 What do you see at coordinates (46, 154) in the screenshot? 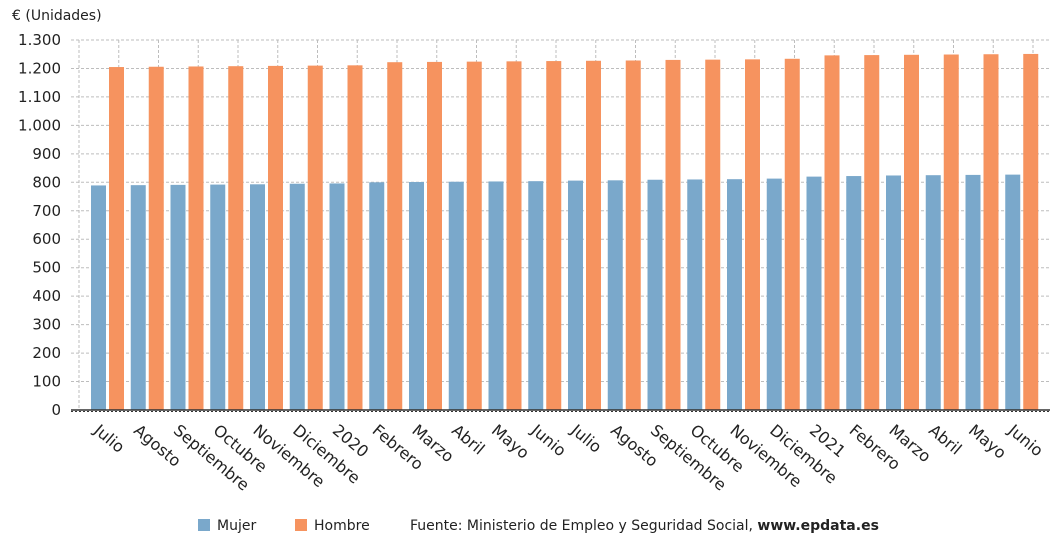
I see `y-tick-label: 900` at bounding box center [46, 154].